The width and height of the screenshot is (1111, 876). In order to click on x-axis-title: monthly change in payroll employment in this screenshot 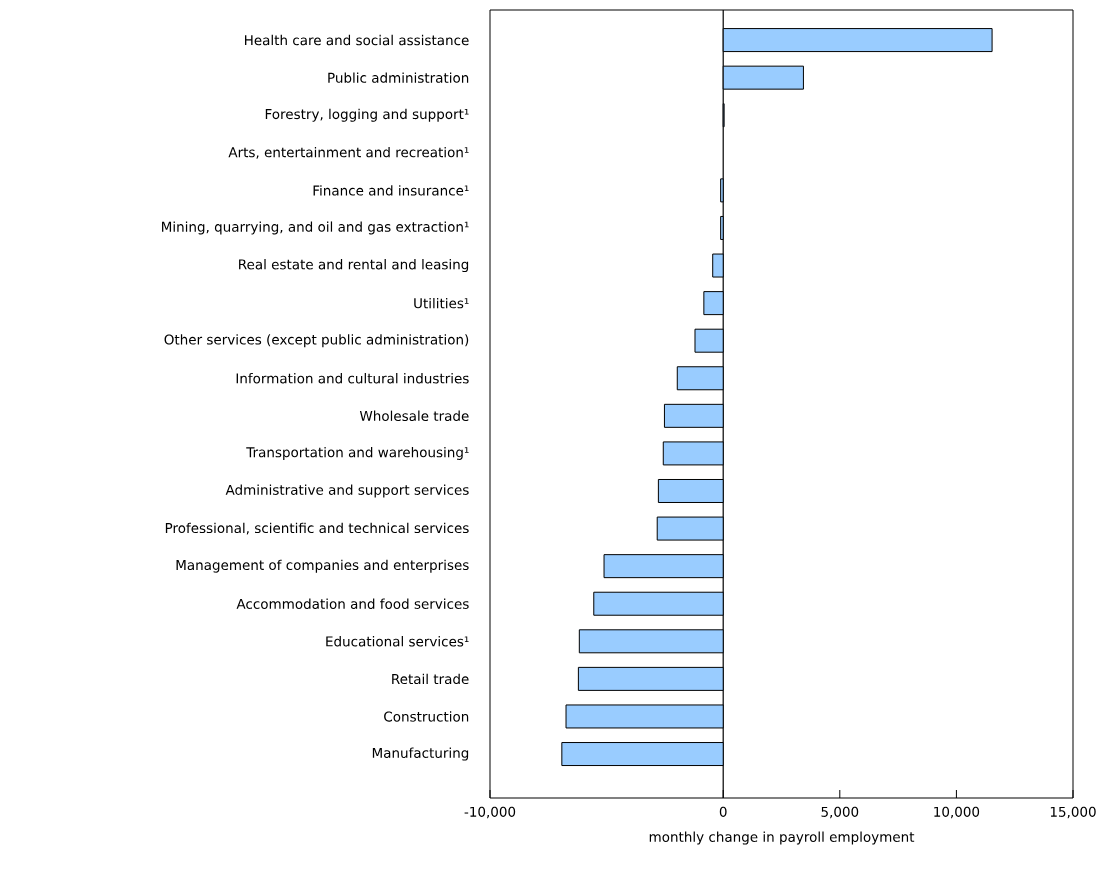, I will do `click(782, 838)`.